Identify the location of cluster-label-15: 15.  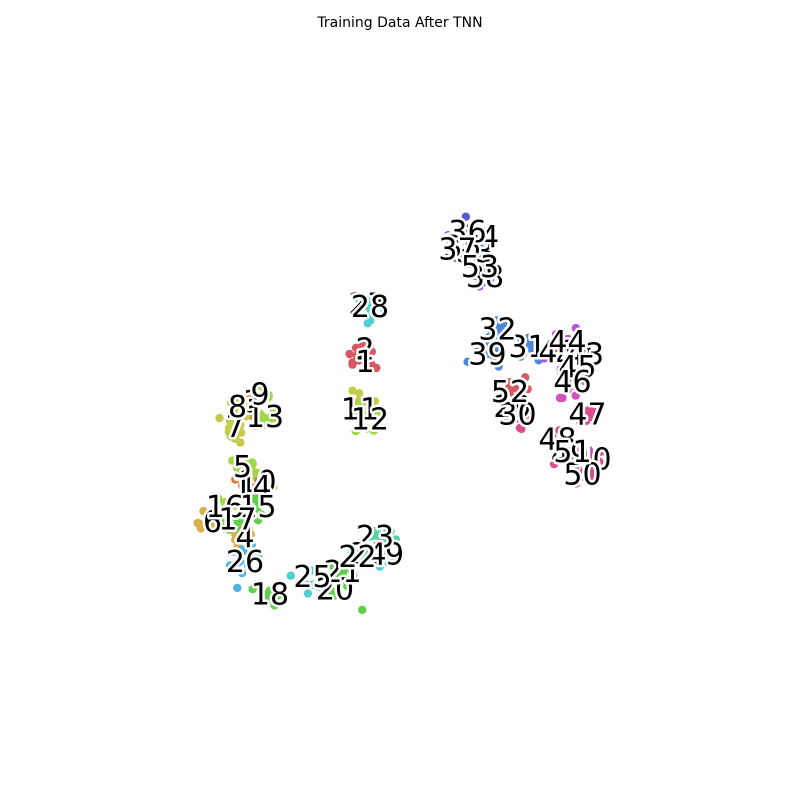
(257, 507).